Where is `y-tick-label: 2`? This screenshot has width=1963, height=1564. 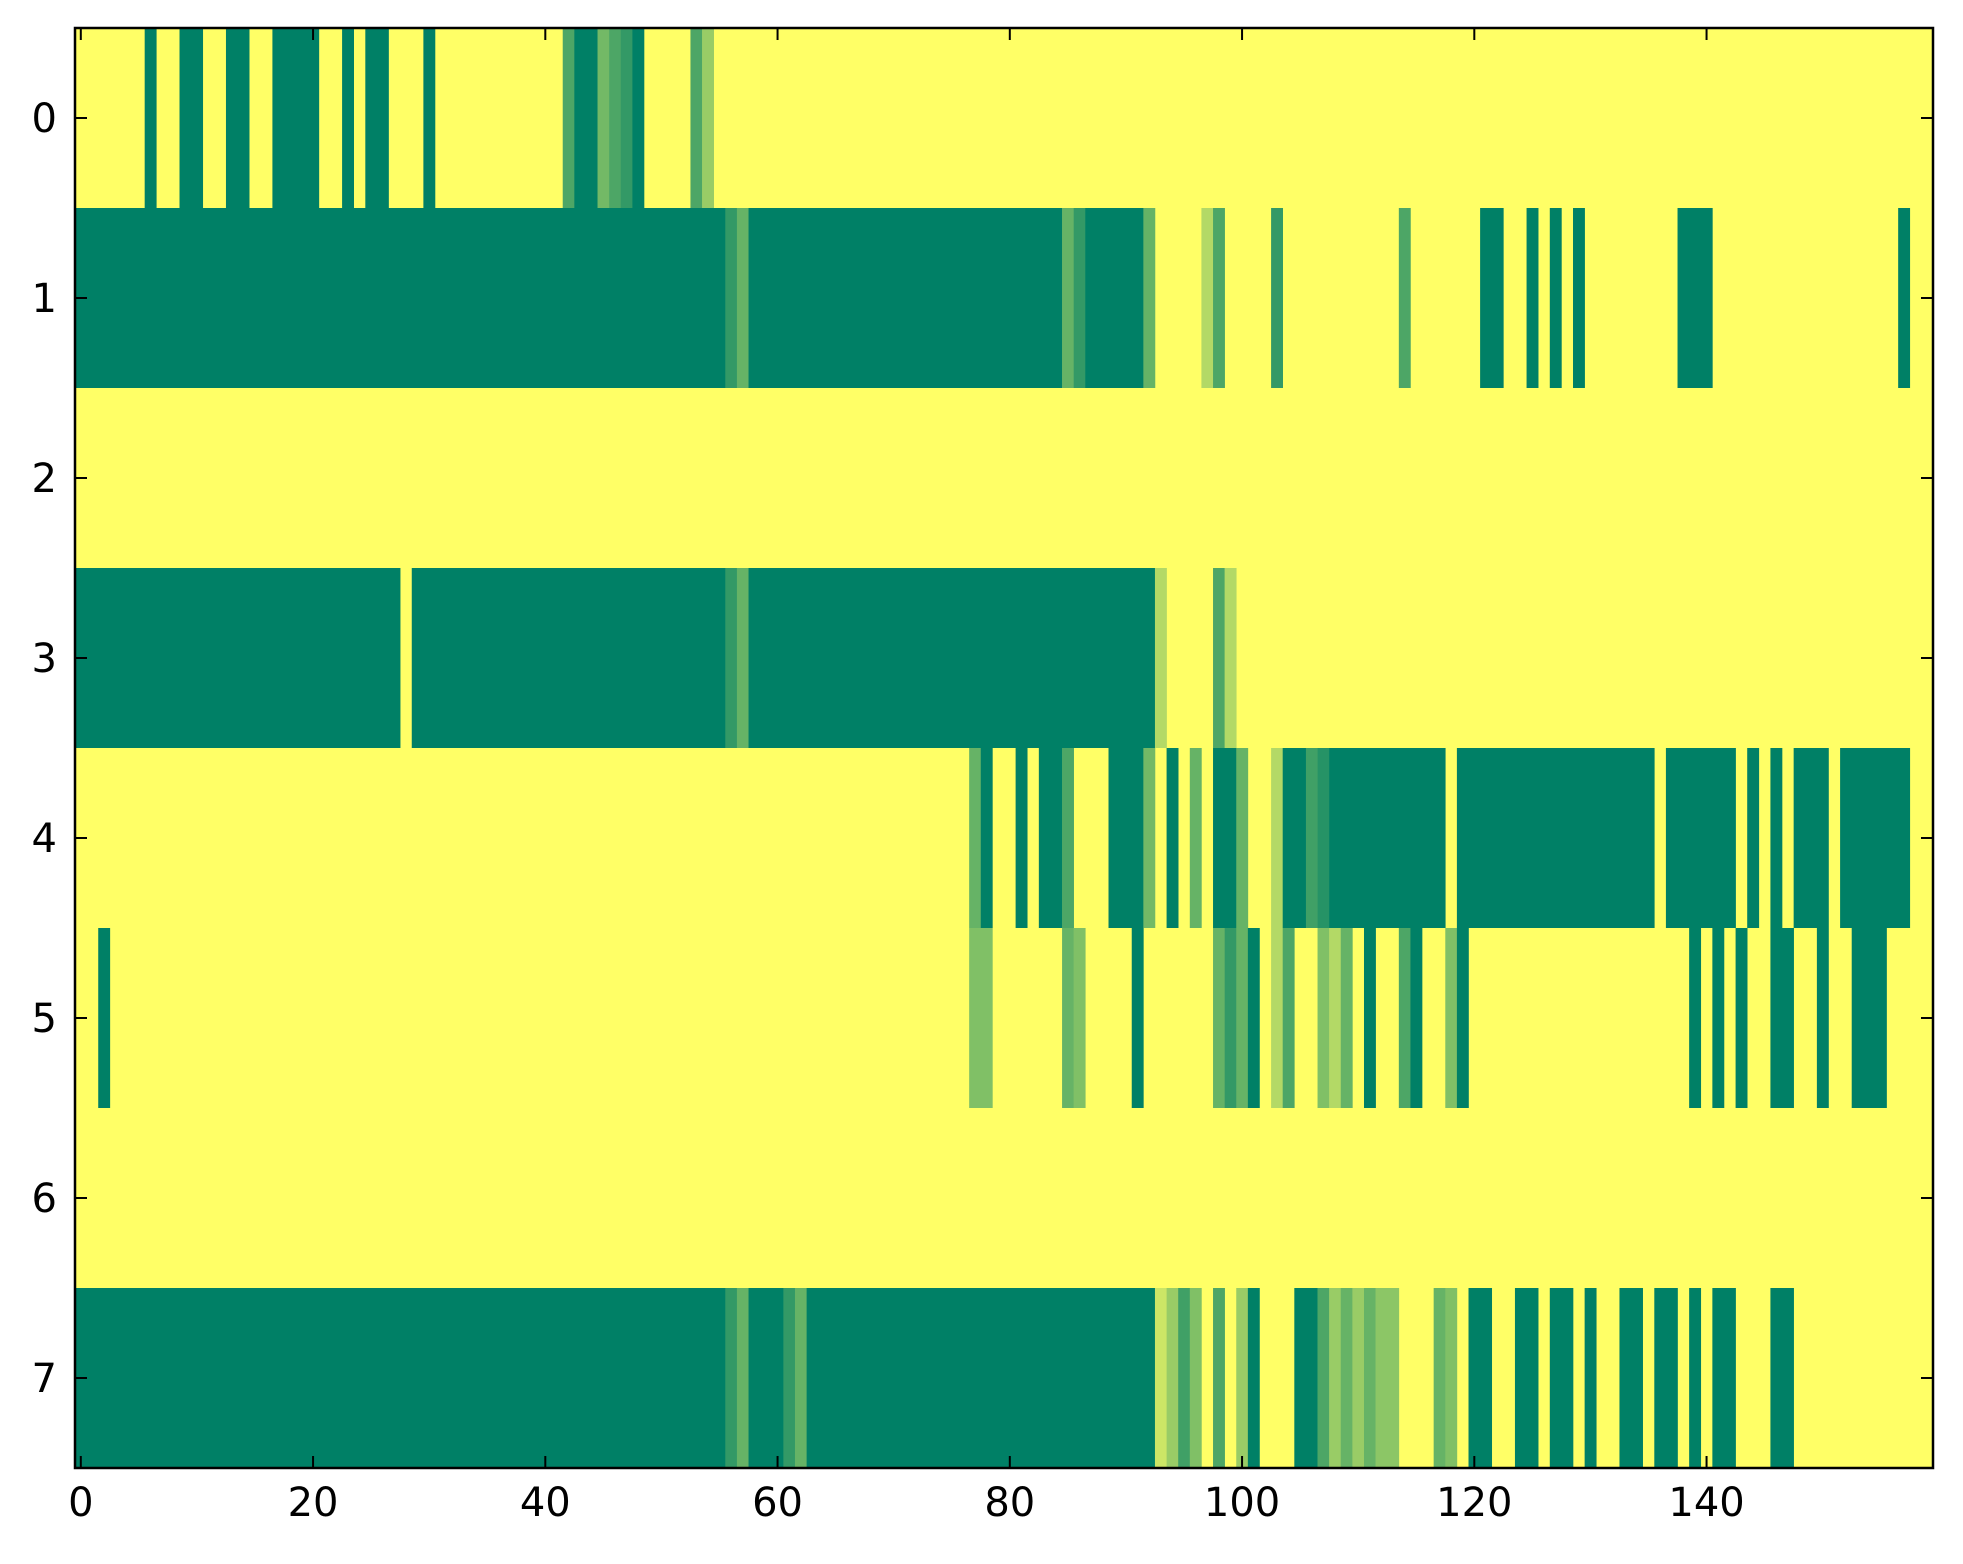 y-tick-label: 2 is located at coordinates (44, 479).